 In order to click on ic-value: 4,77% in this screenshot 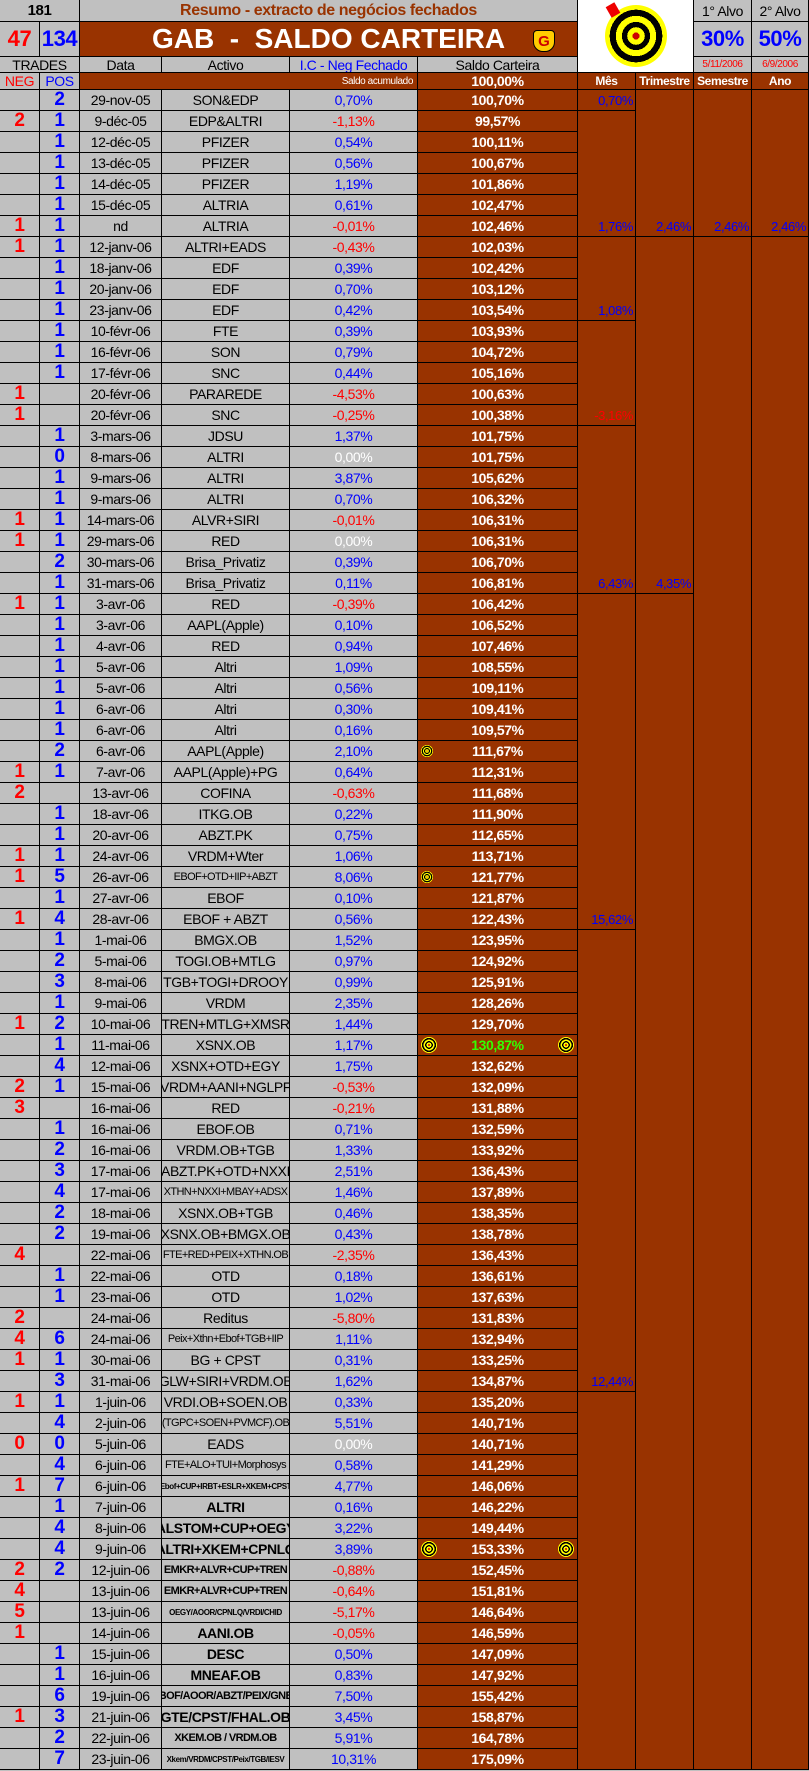, I will do `click(354, 1486)`.